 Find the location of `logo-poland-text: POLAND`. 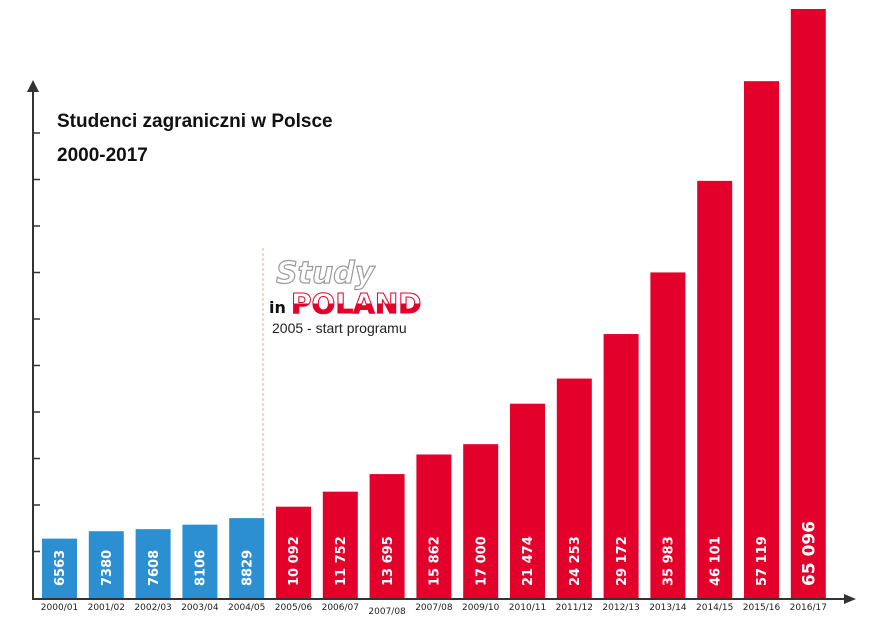

logo-poland-text: POLAND is located at coordinates (356, 303).